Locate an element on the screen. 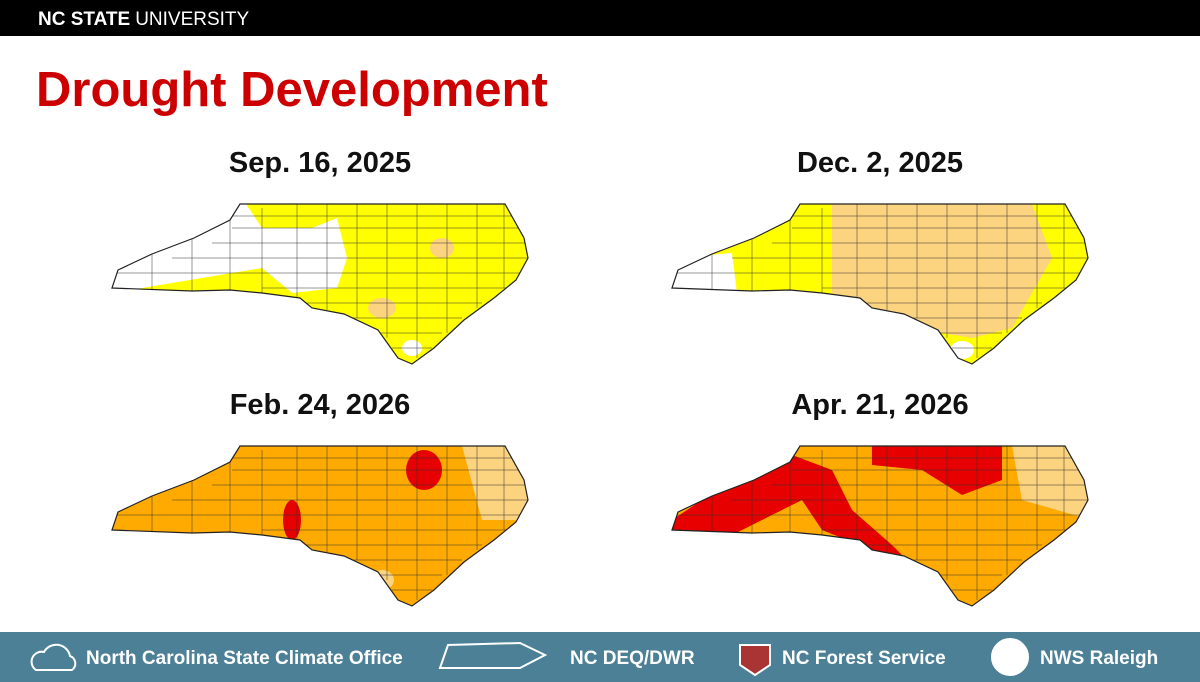 The height and width of the screenshot is (682, 1200). map-title: Sep. 16, 2025 is located at coordinates (320, 163).